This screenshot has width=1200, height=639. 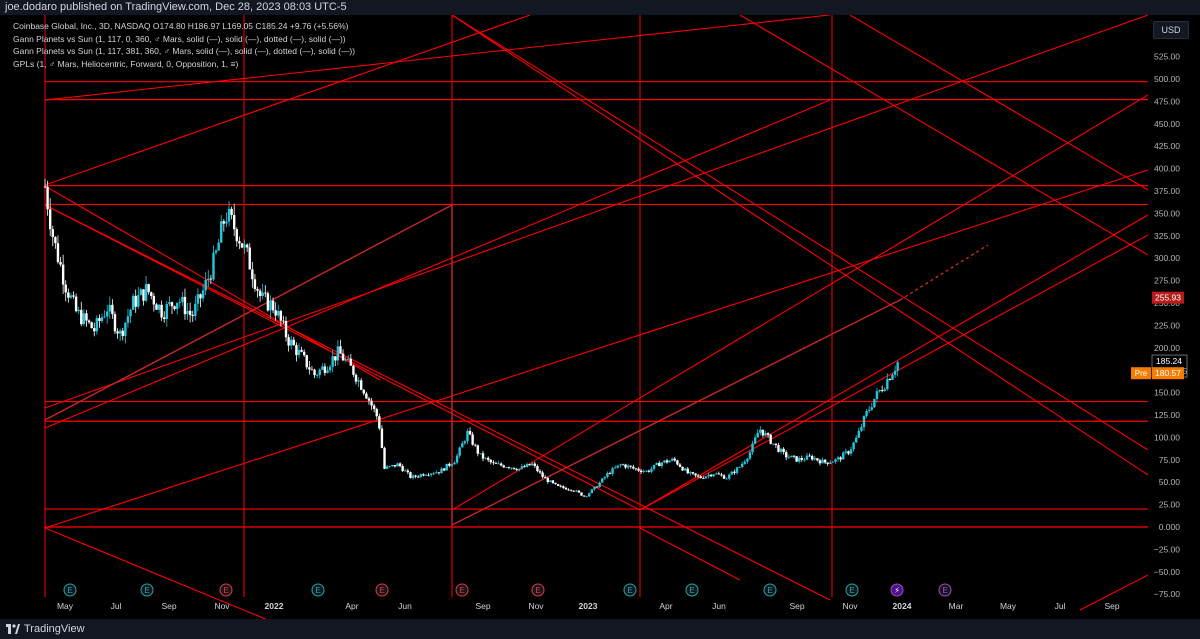 What do you see at coordinates (54, 629) in the screenshot?
I see `footer-brand: TradingView` at bounding box center [54, 629].